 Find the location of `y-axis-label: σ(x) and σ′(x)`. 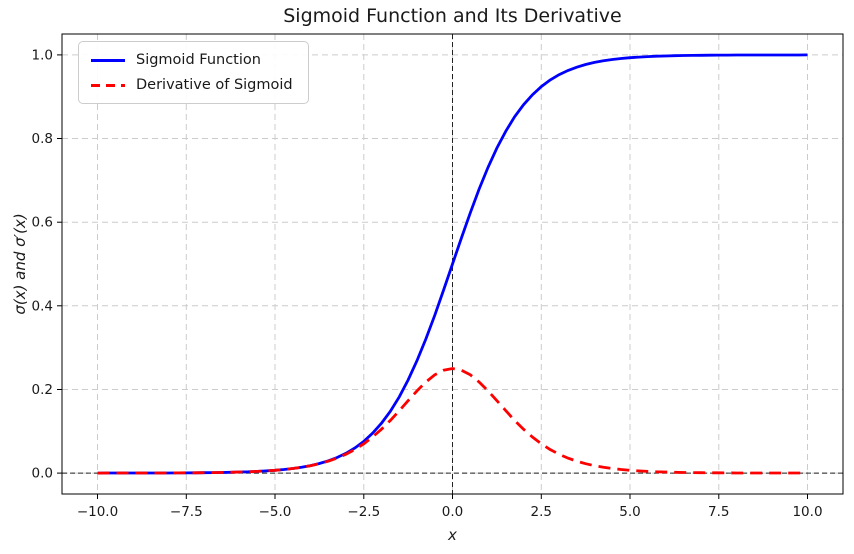

y-axis-label: σ(x) and σ′(x) is located at coordinates (20, 264).